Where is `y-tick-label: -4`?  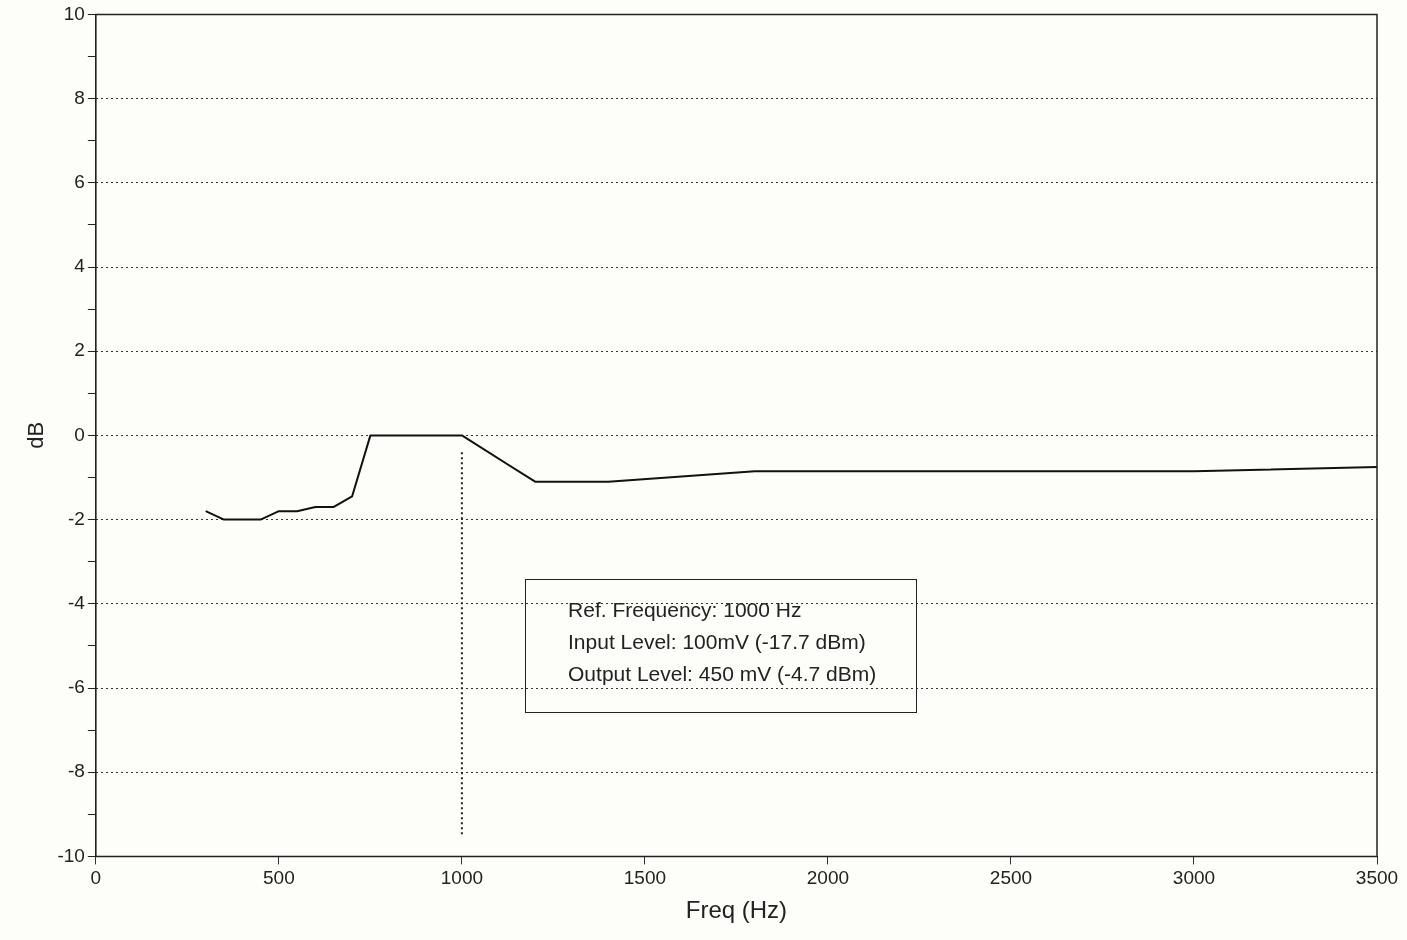 y-tick-label: -4 is located at coordinates (76, 603).